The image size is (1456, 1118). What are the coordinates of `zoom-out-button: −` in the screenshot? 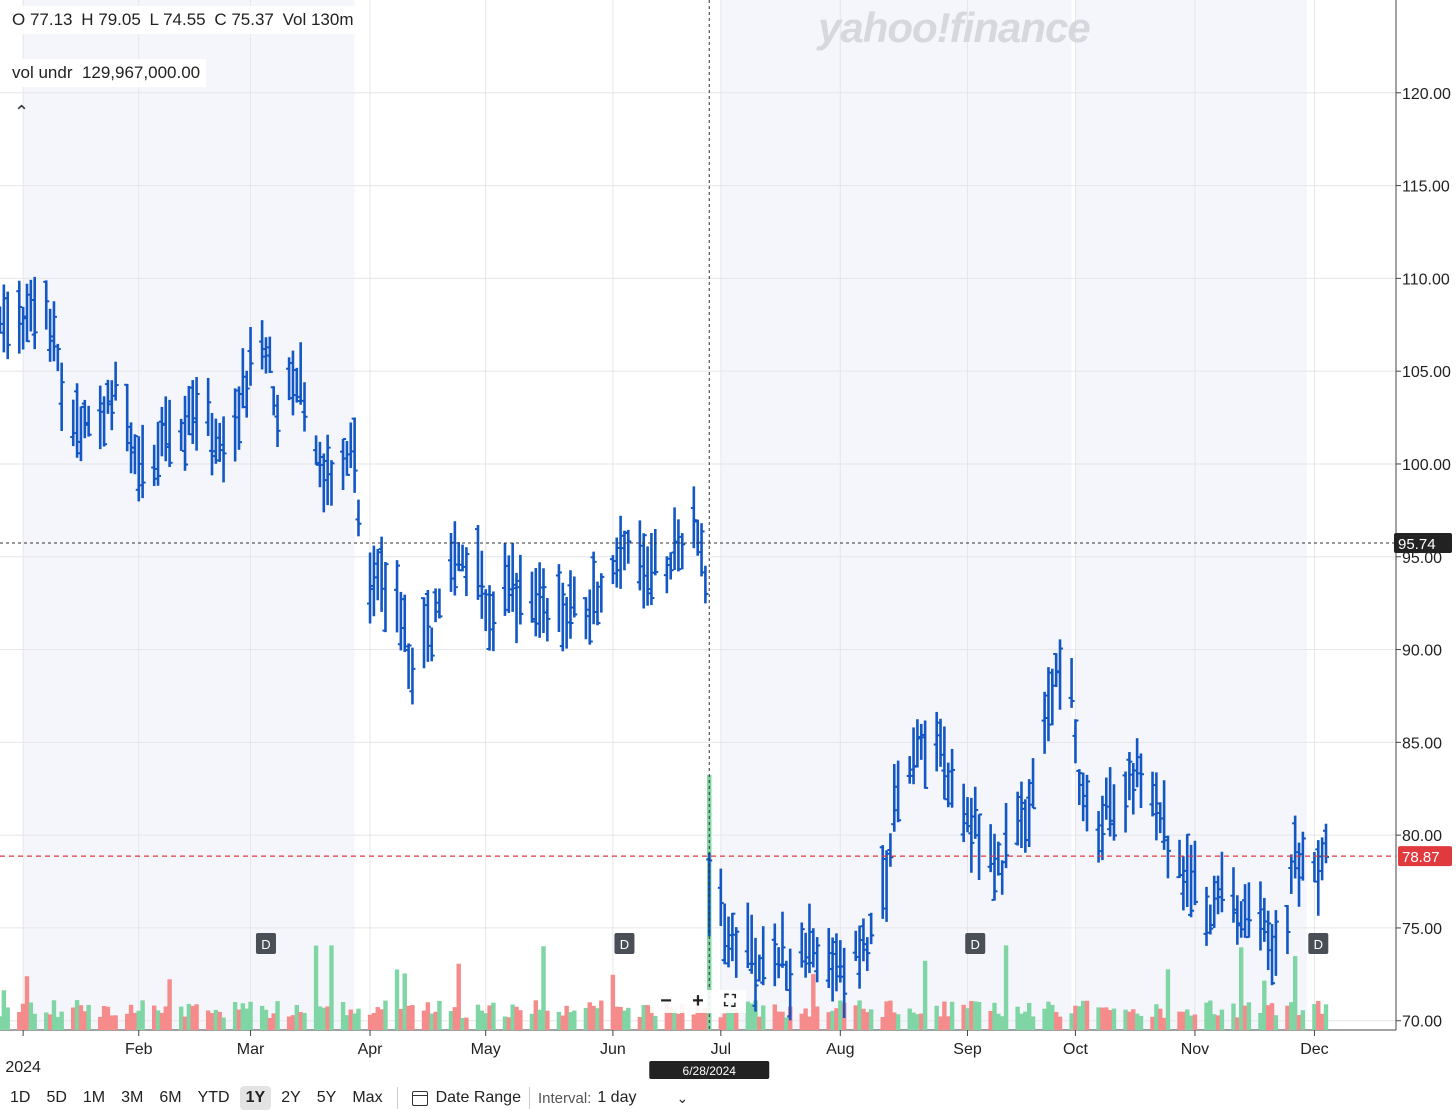 It's located at (666, 1001).